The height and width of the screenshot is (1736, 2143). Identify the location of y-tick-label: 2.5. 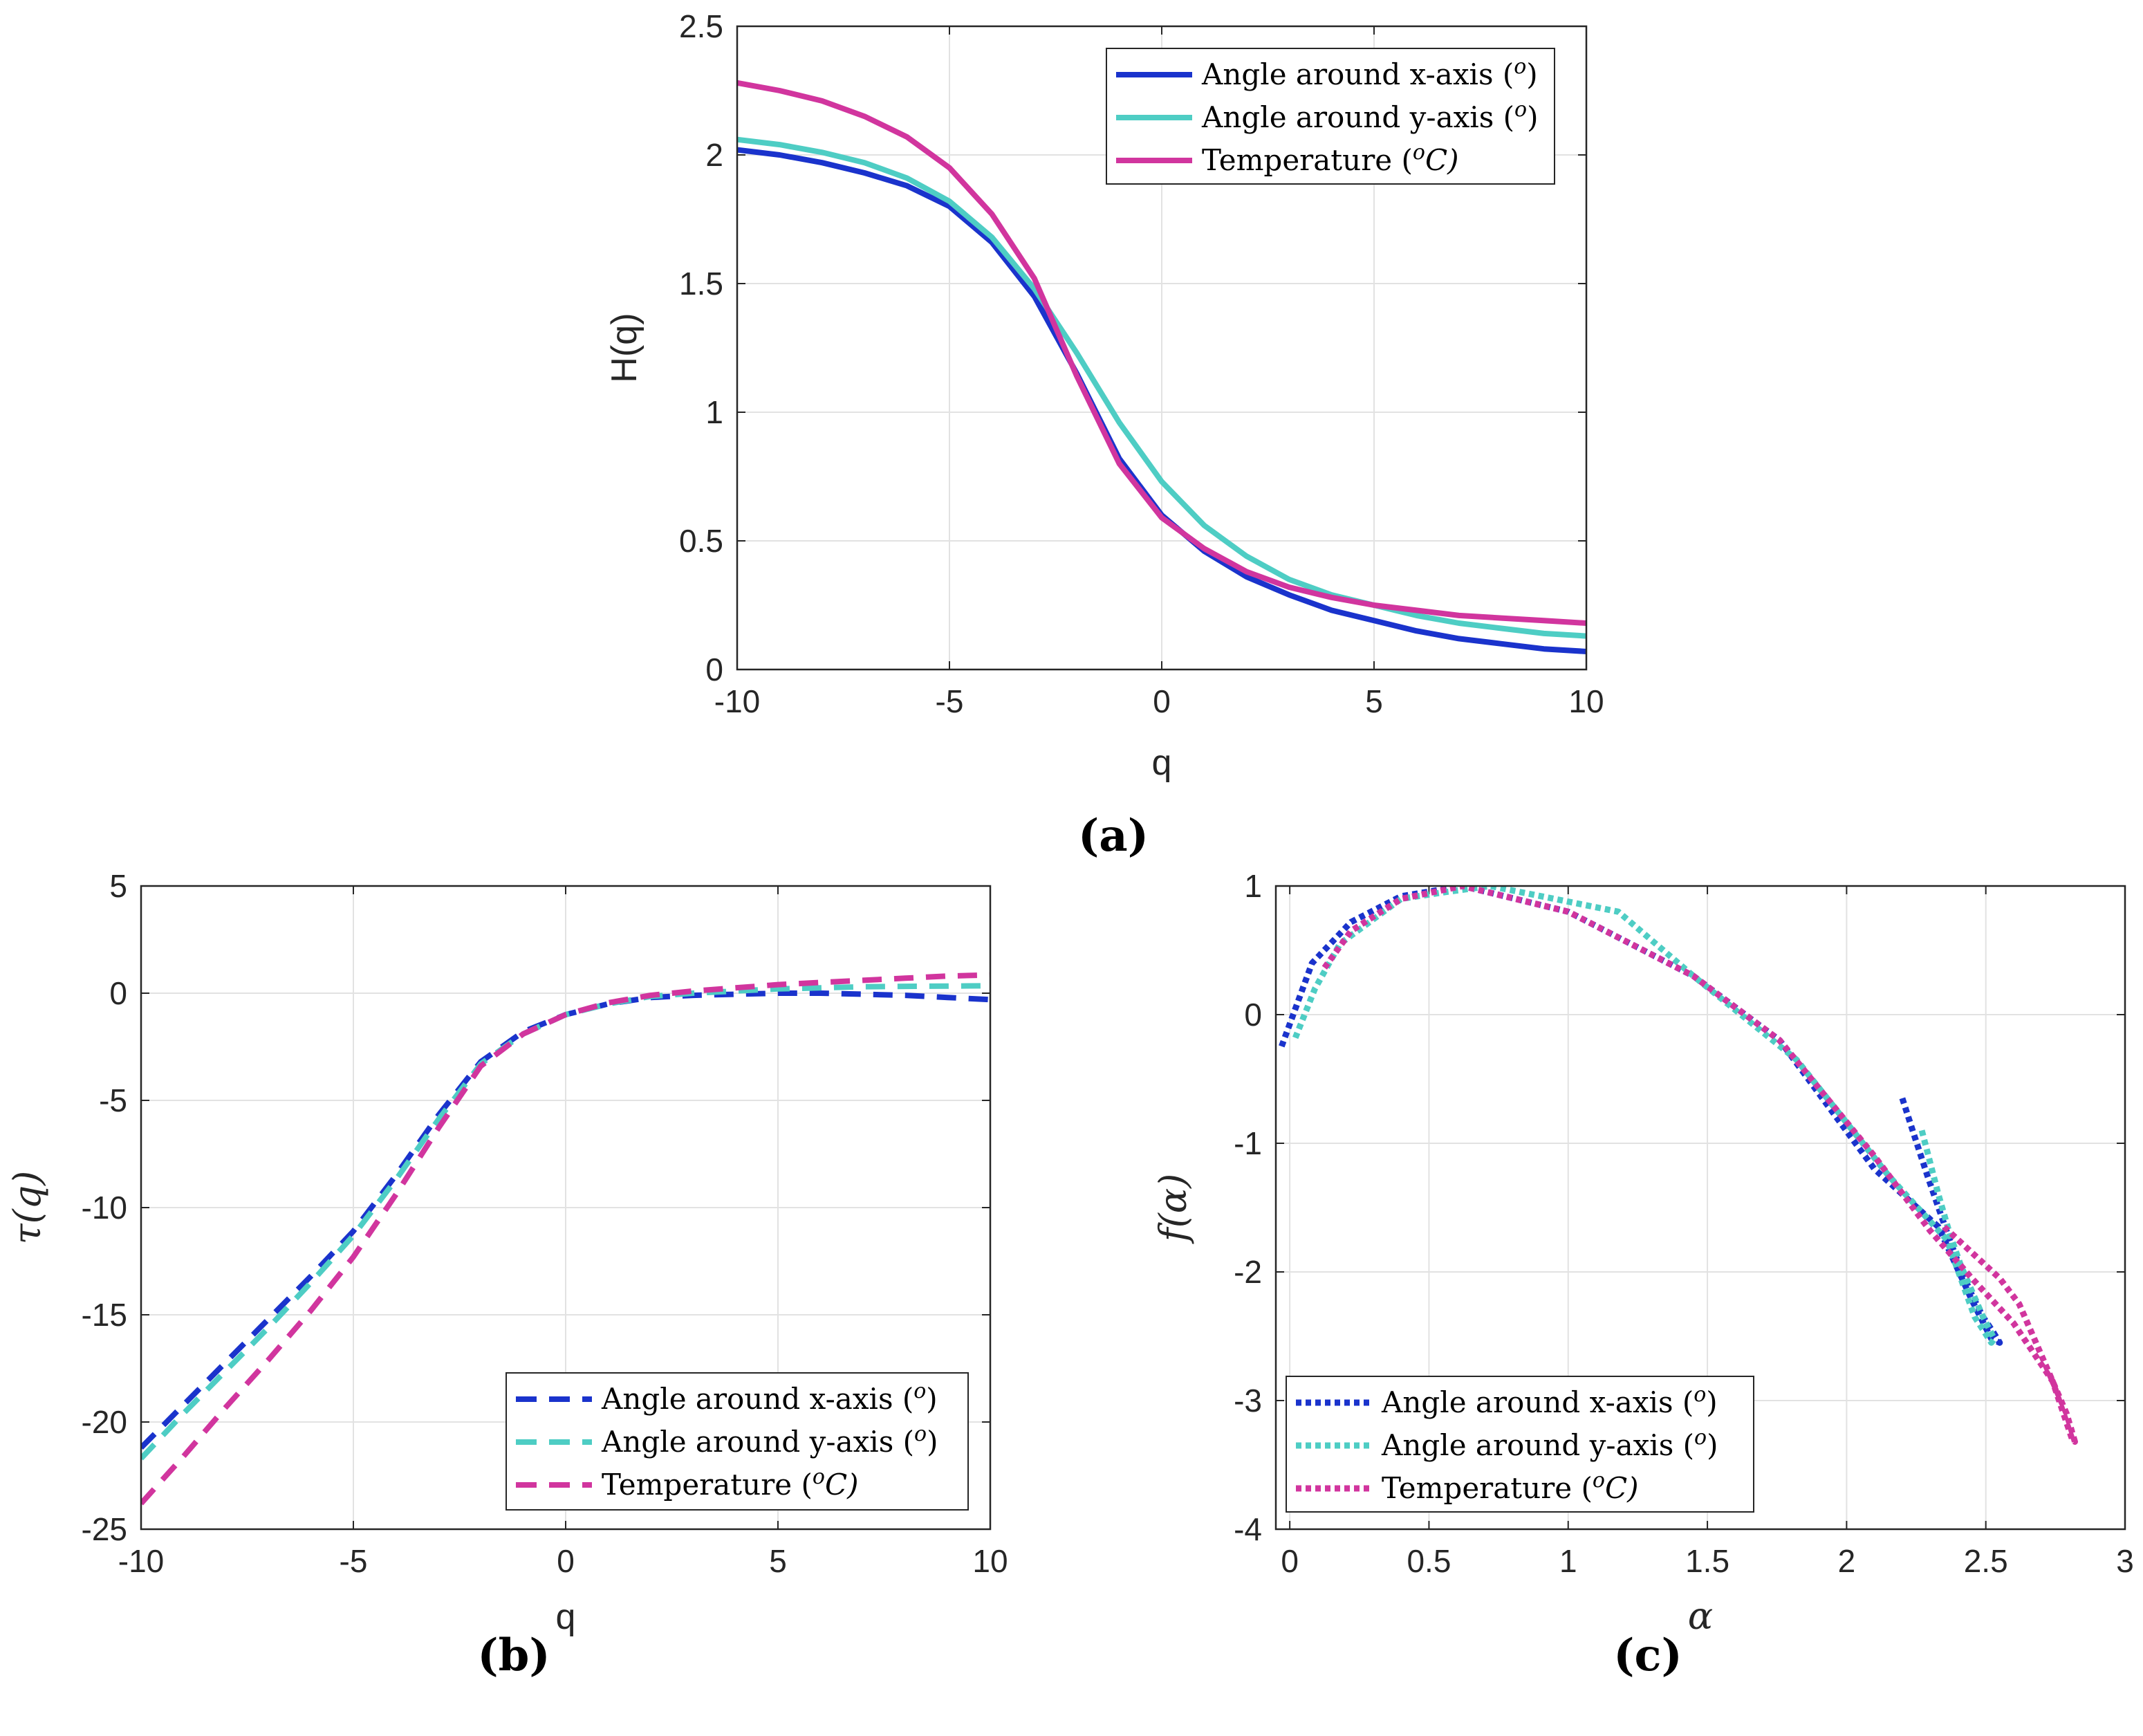
(701, 26).